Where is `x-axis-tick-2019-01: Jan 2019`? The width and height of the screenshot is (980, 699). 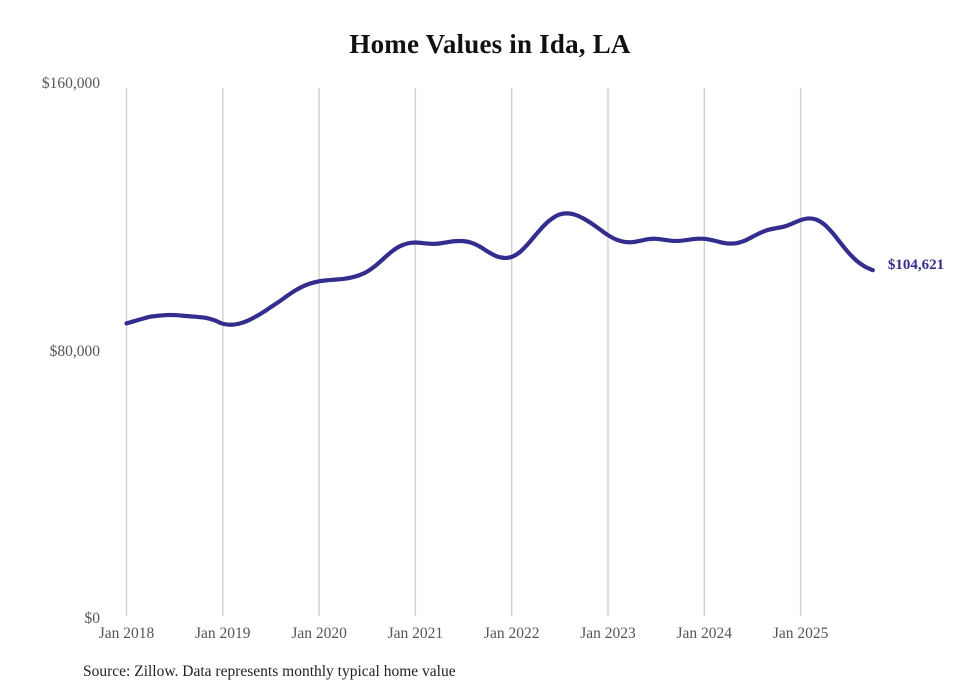
x-axis-tick-2019-01: Jan 2019 is located at coordinates (223, 633).